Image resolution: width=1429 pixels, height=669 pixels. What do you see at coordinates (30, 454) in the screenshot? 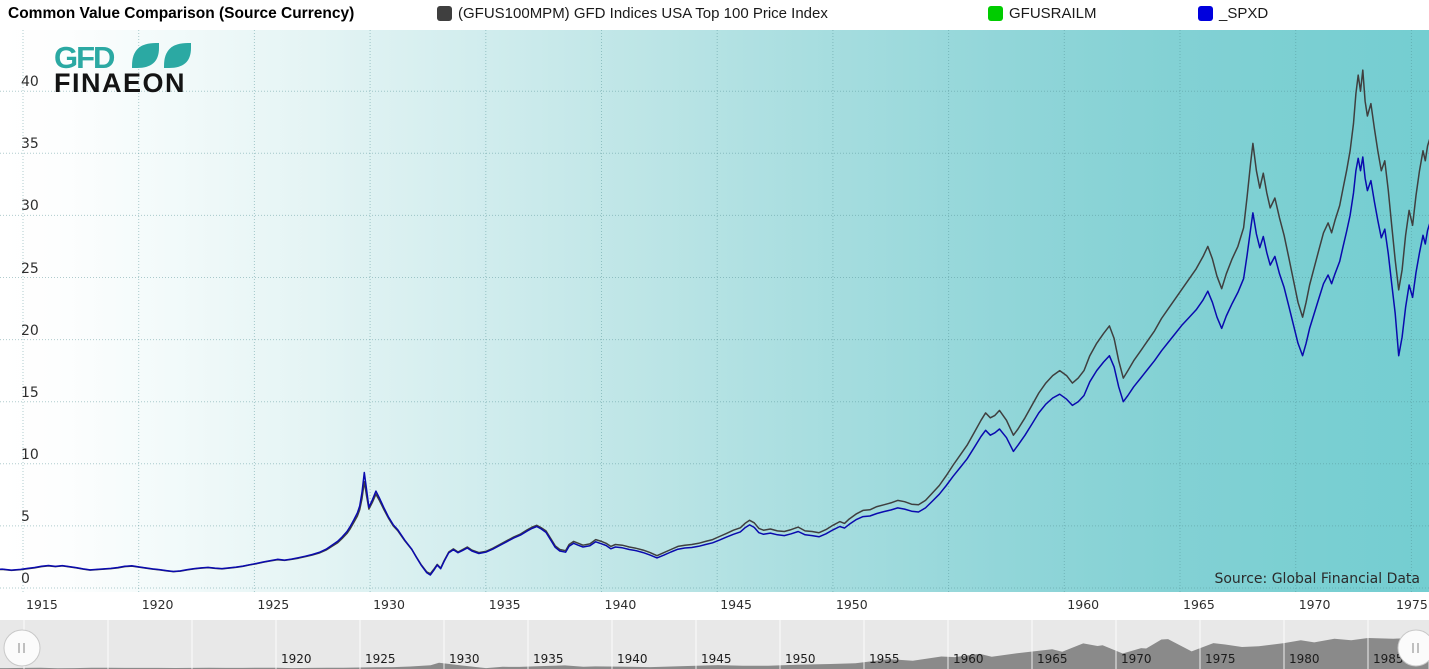
I see `y-axis-label: 10` at bounding box center [30, 454].